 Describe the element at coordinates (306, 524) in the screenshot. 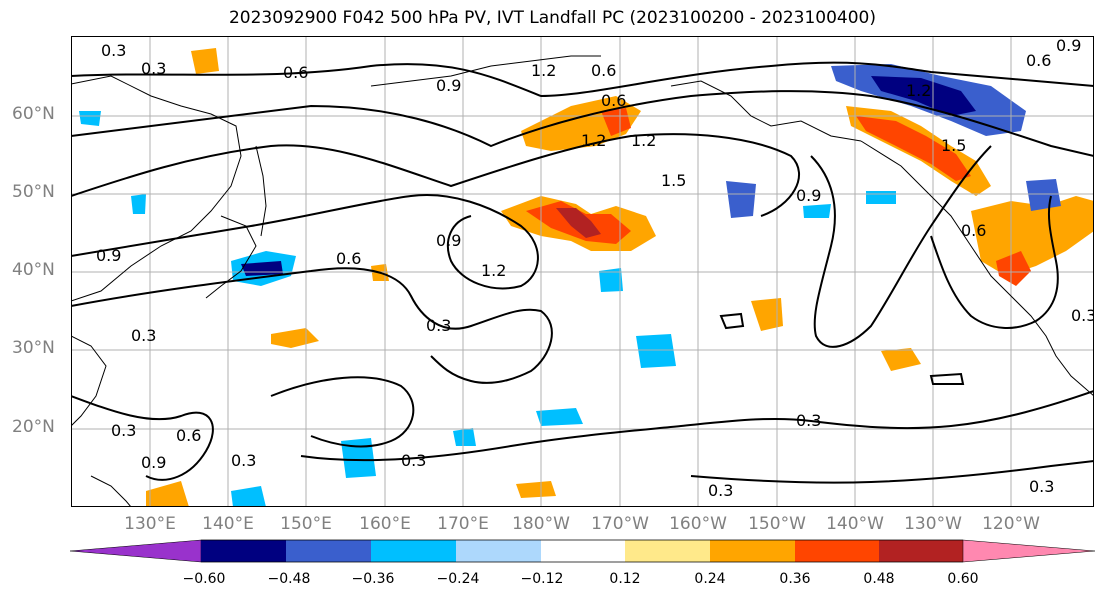

I see `lon-label: 150°E` at that location.